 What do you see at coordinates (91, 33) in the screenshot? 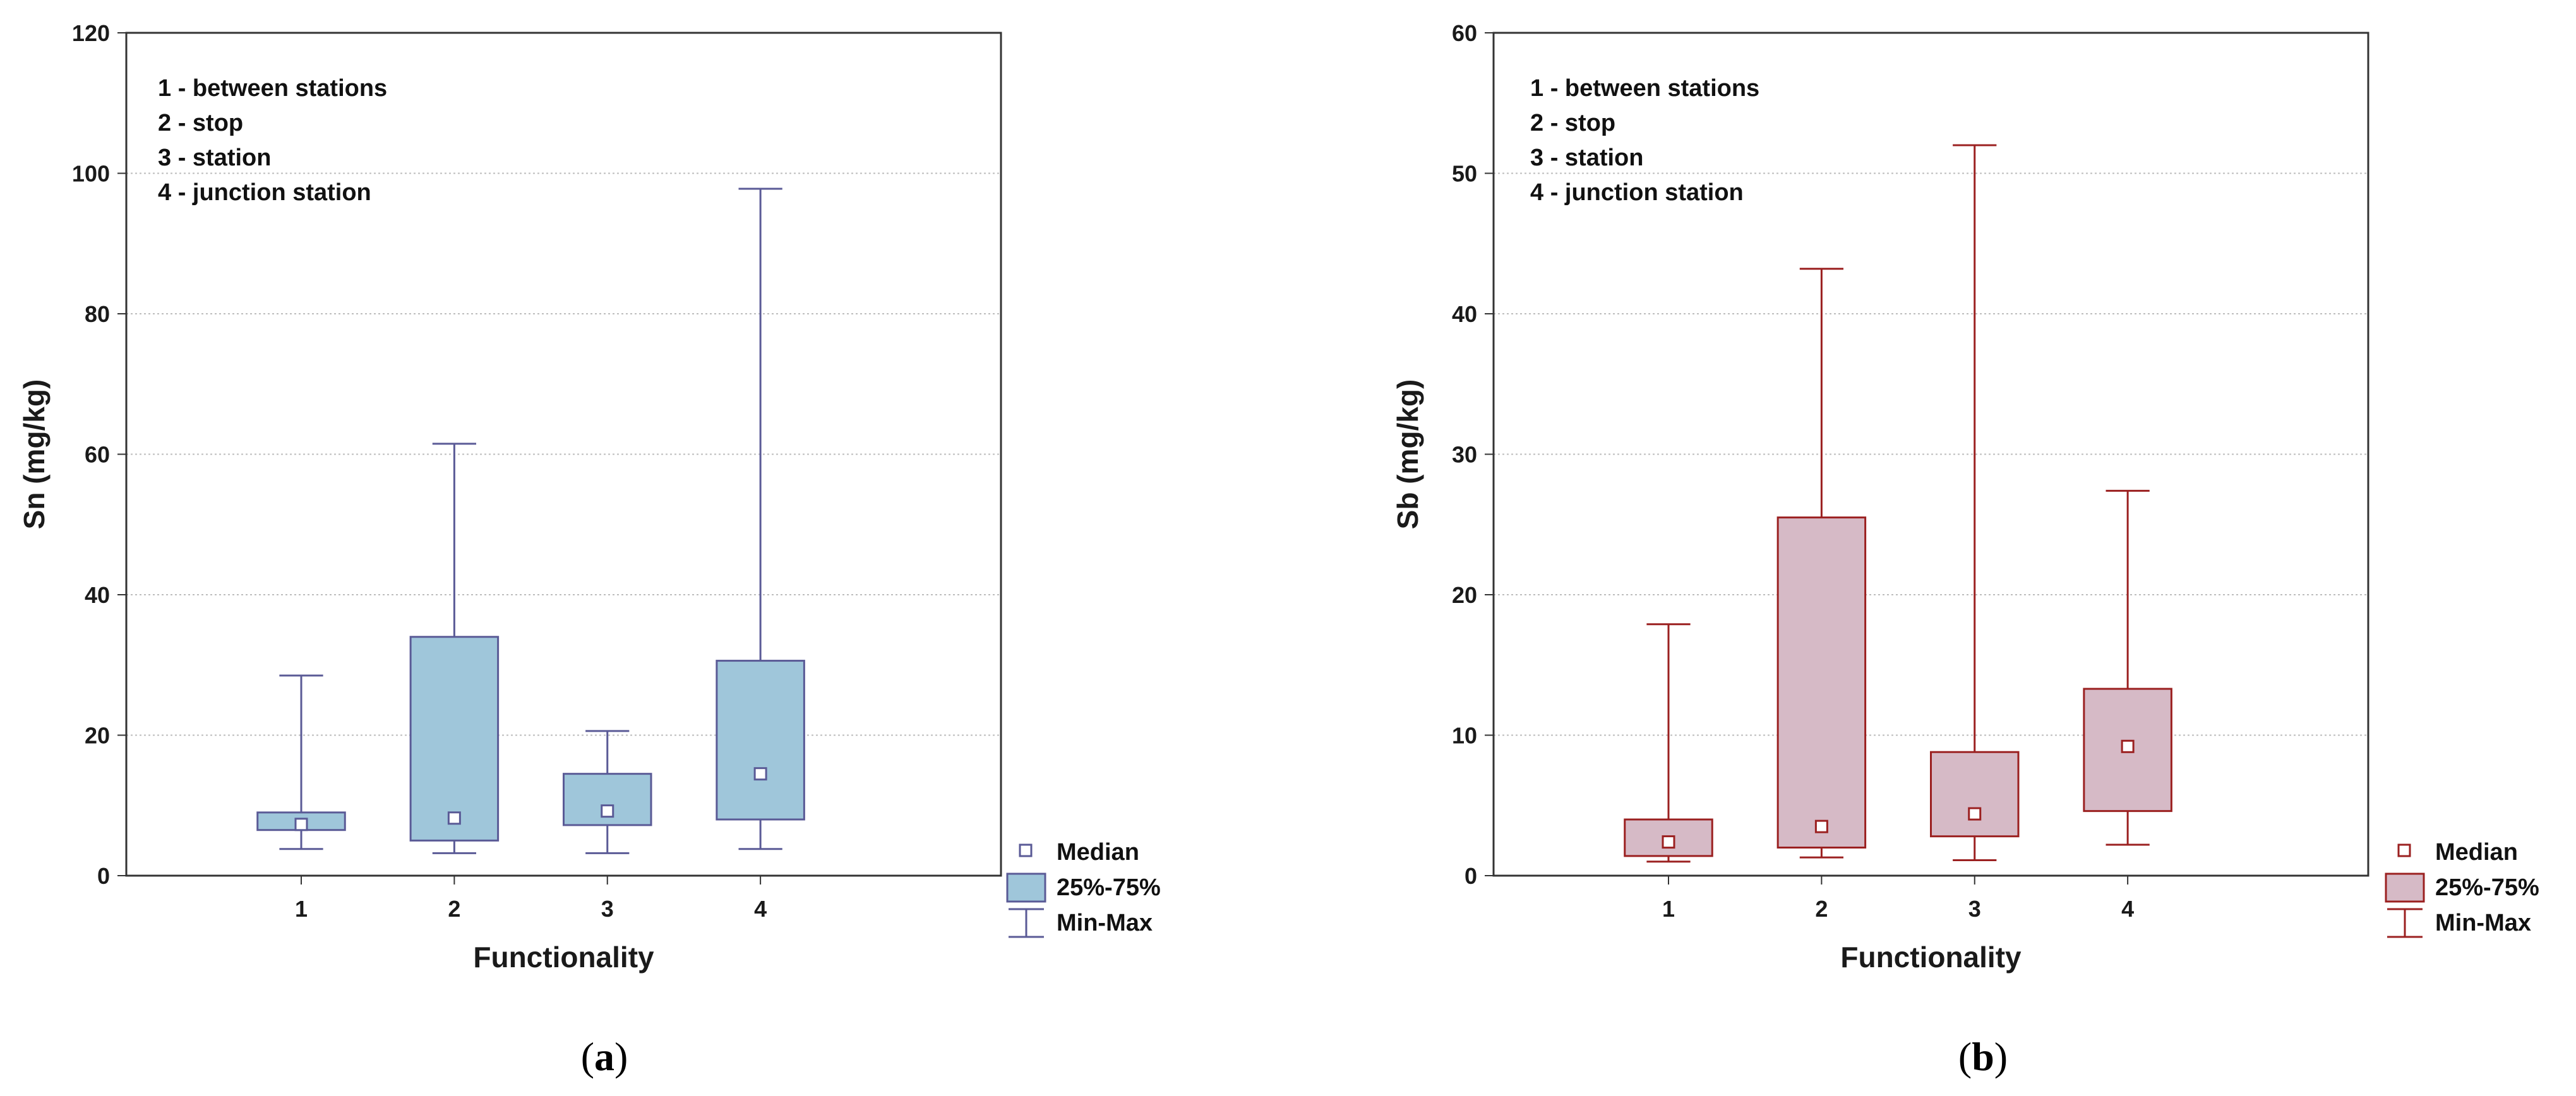
I see `y-tick-label: 120` at bounding box center [91, 33].